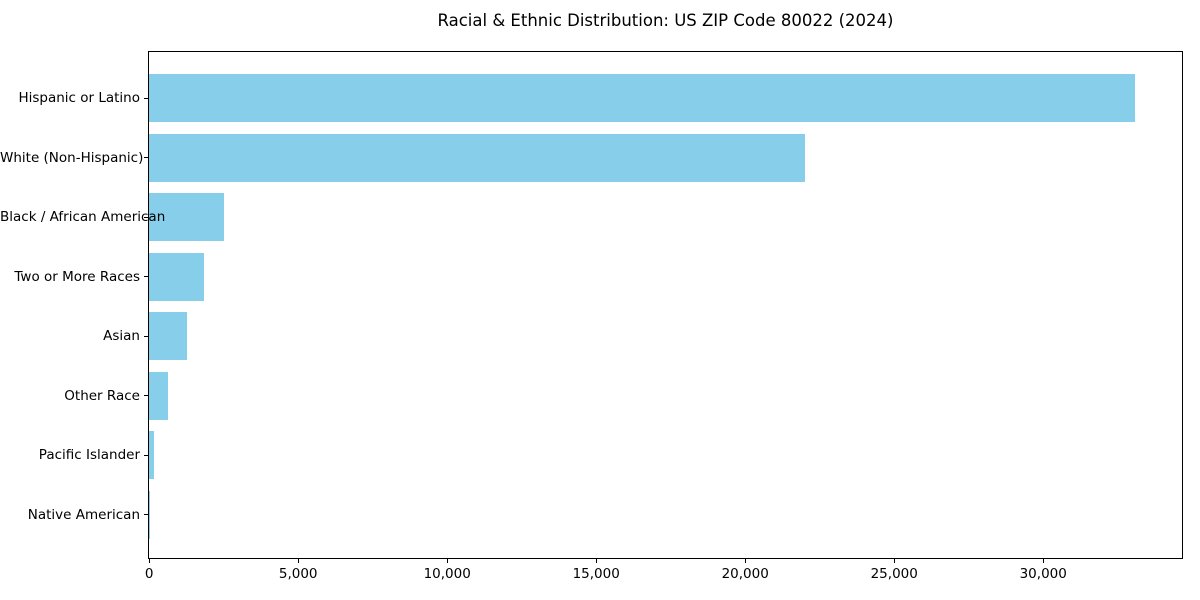  I want to click on x-tick-label: 25,000, so click(894, 574).